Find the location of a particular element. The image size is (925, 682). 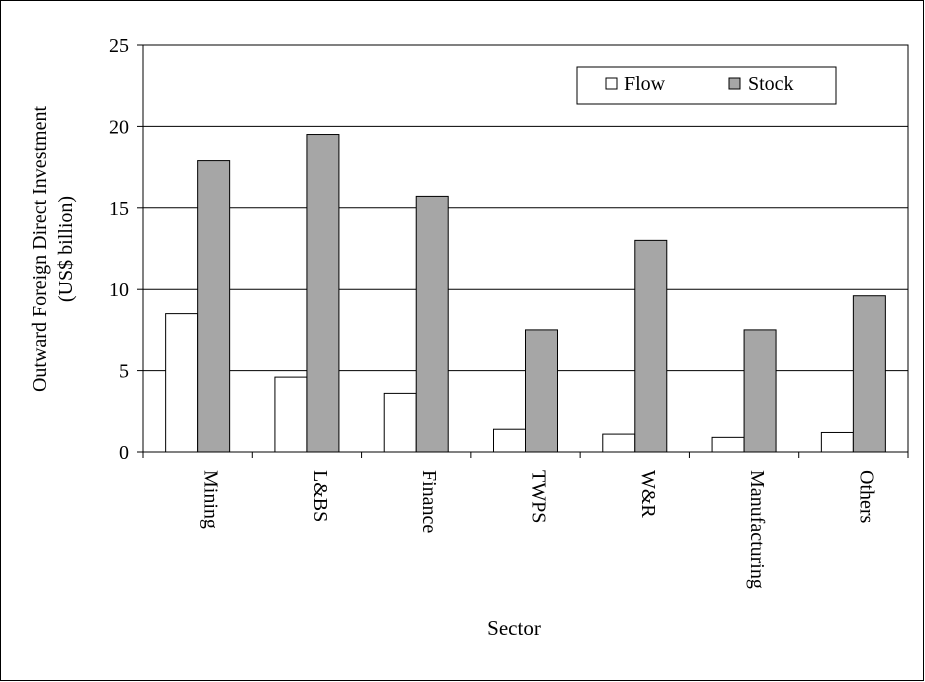

y-tick-label: 20 is located at coordinates (119, 127).